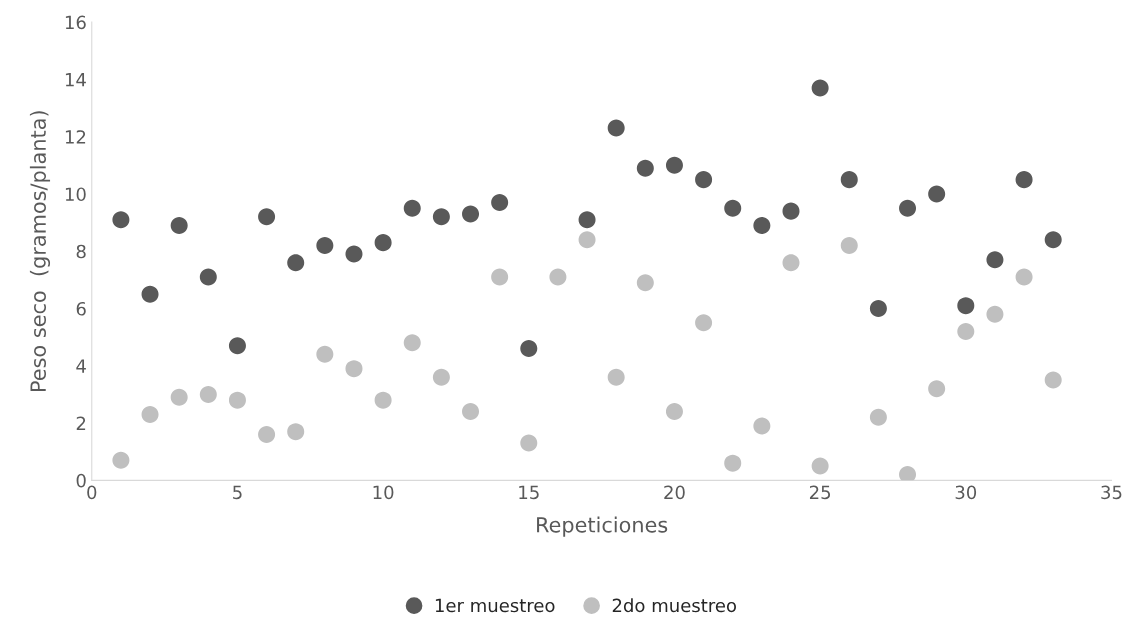 The height and width of the screenshot is (632, 1133). Describe the element at coordinates (383, 492) in the screenshot. I see `x-tick-label: 10` at that location.